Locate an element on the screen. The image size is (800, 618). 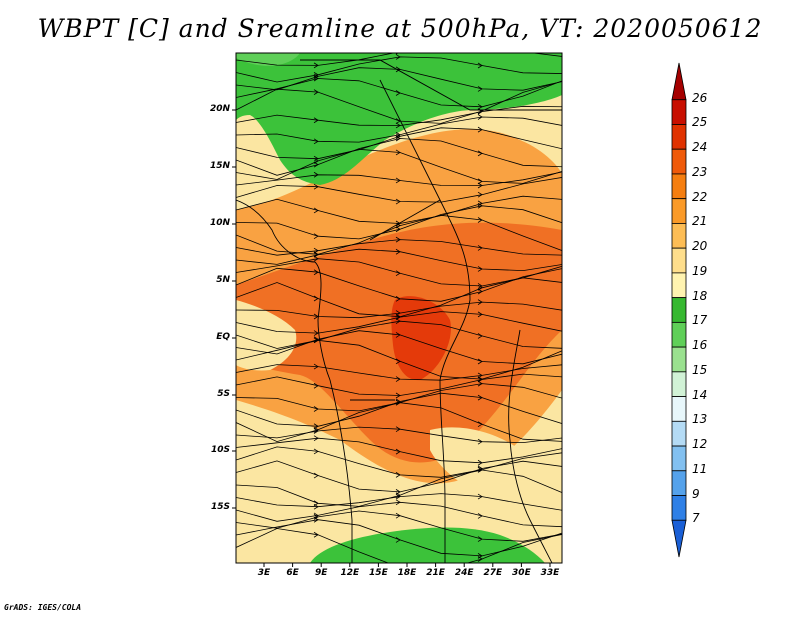
colorbar is located at coordinates (679, 310).